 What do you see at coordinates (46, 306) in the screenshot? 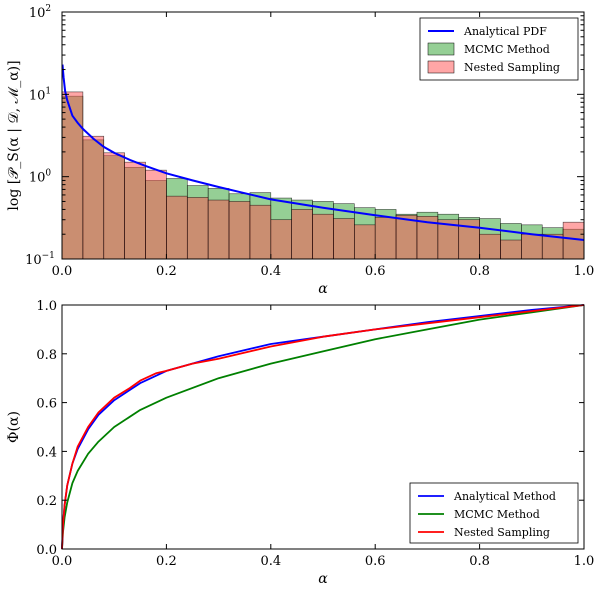
I see `y-tick-label: 1.0` at bounding box center [46, 306].